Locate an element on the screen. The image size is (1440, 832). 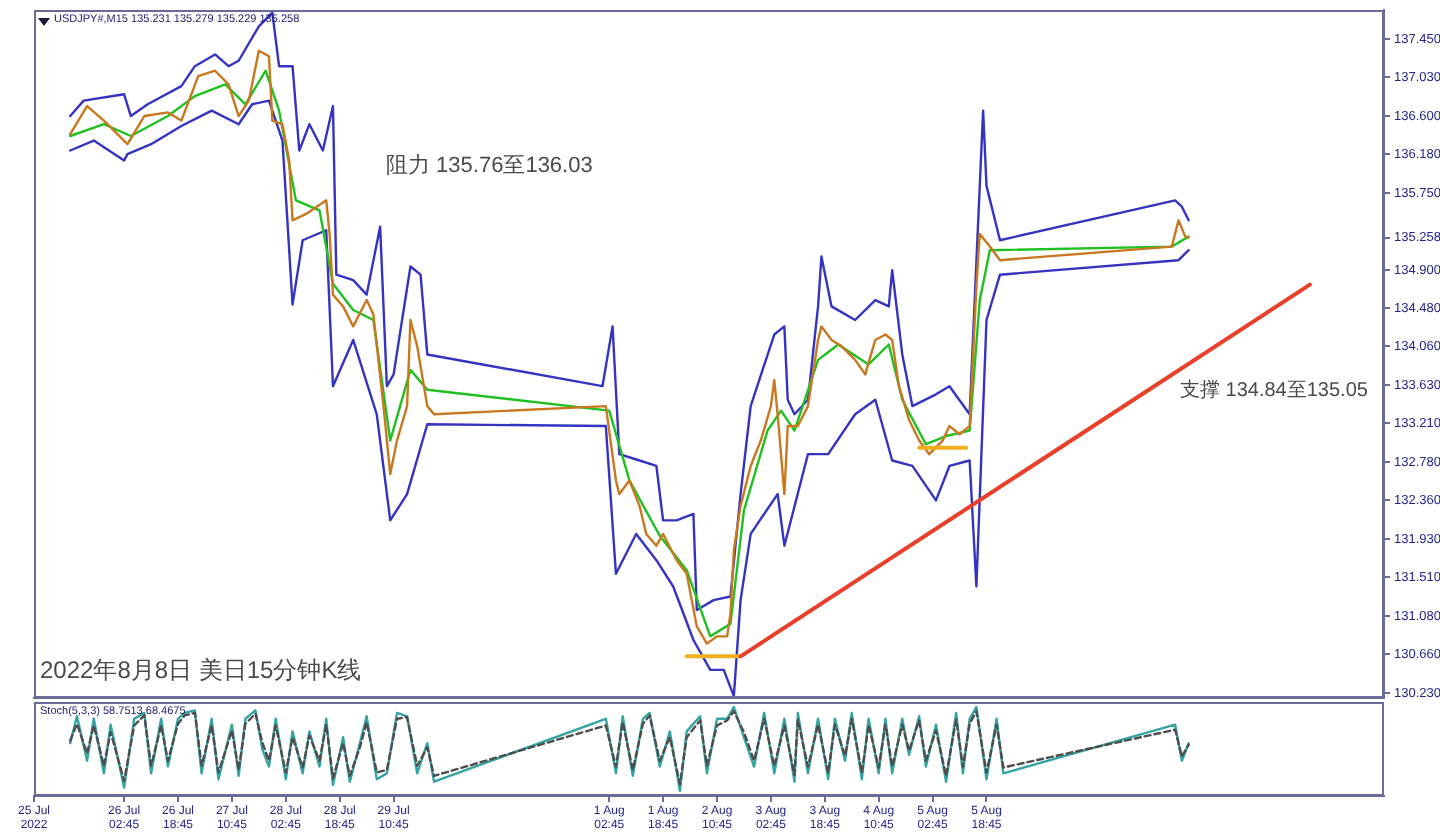
annotation: 支撑 134.84至135.05 is located at coordinates (1274, 391).